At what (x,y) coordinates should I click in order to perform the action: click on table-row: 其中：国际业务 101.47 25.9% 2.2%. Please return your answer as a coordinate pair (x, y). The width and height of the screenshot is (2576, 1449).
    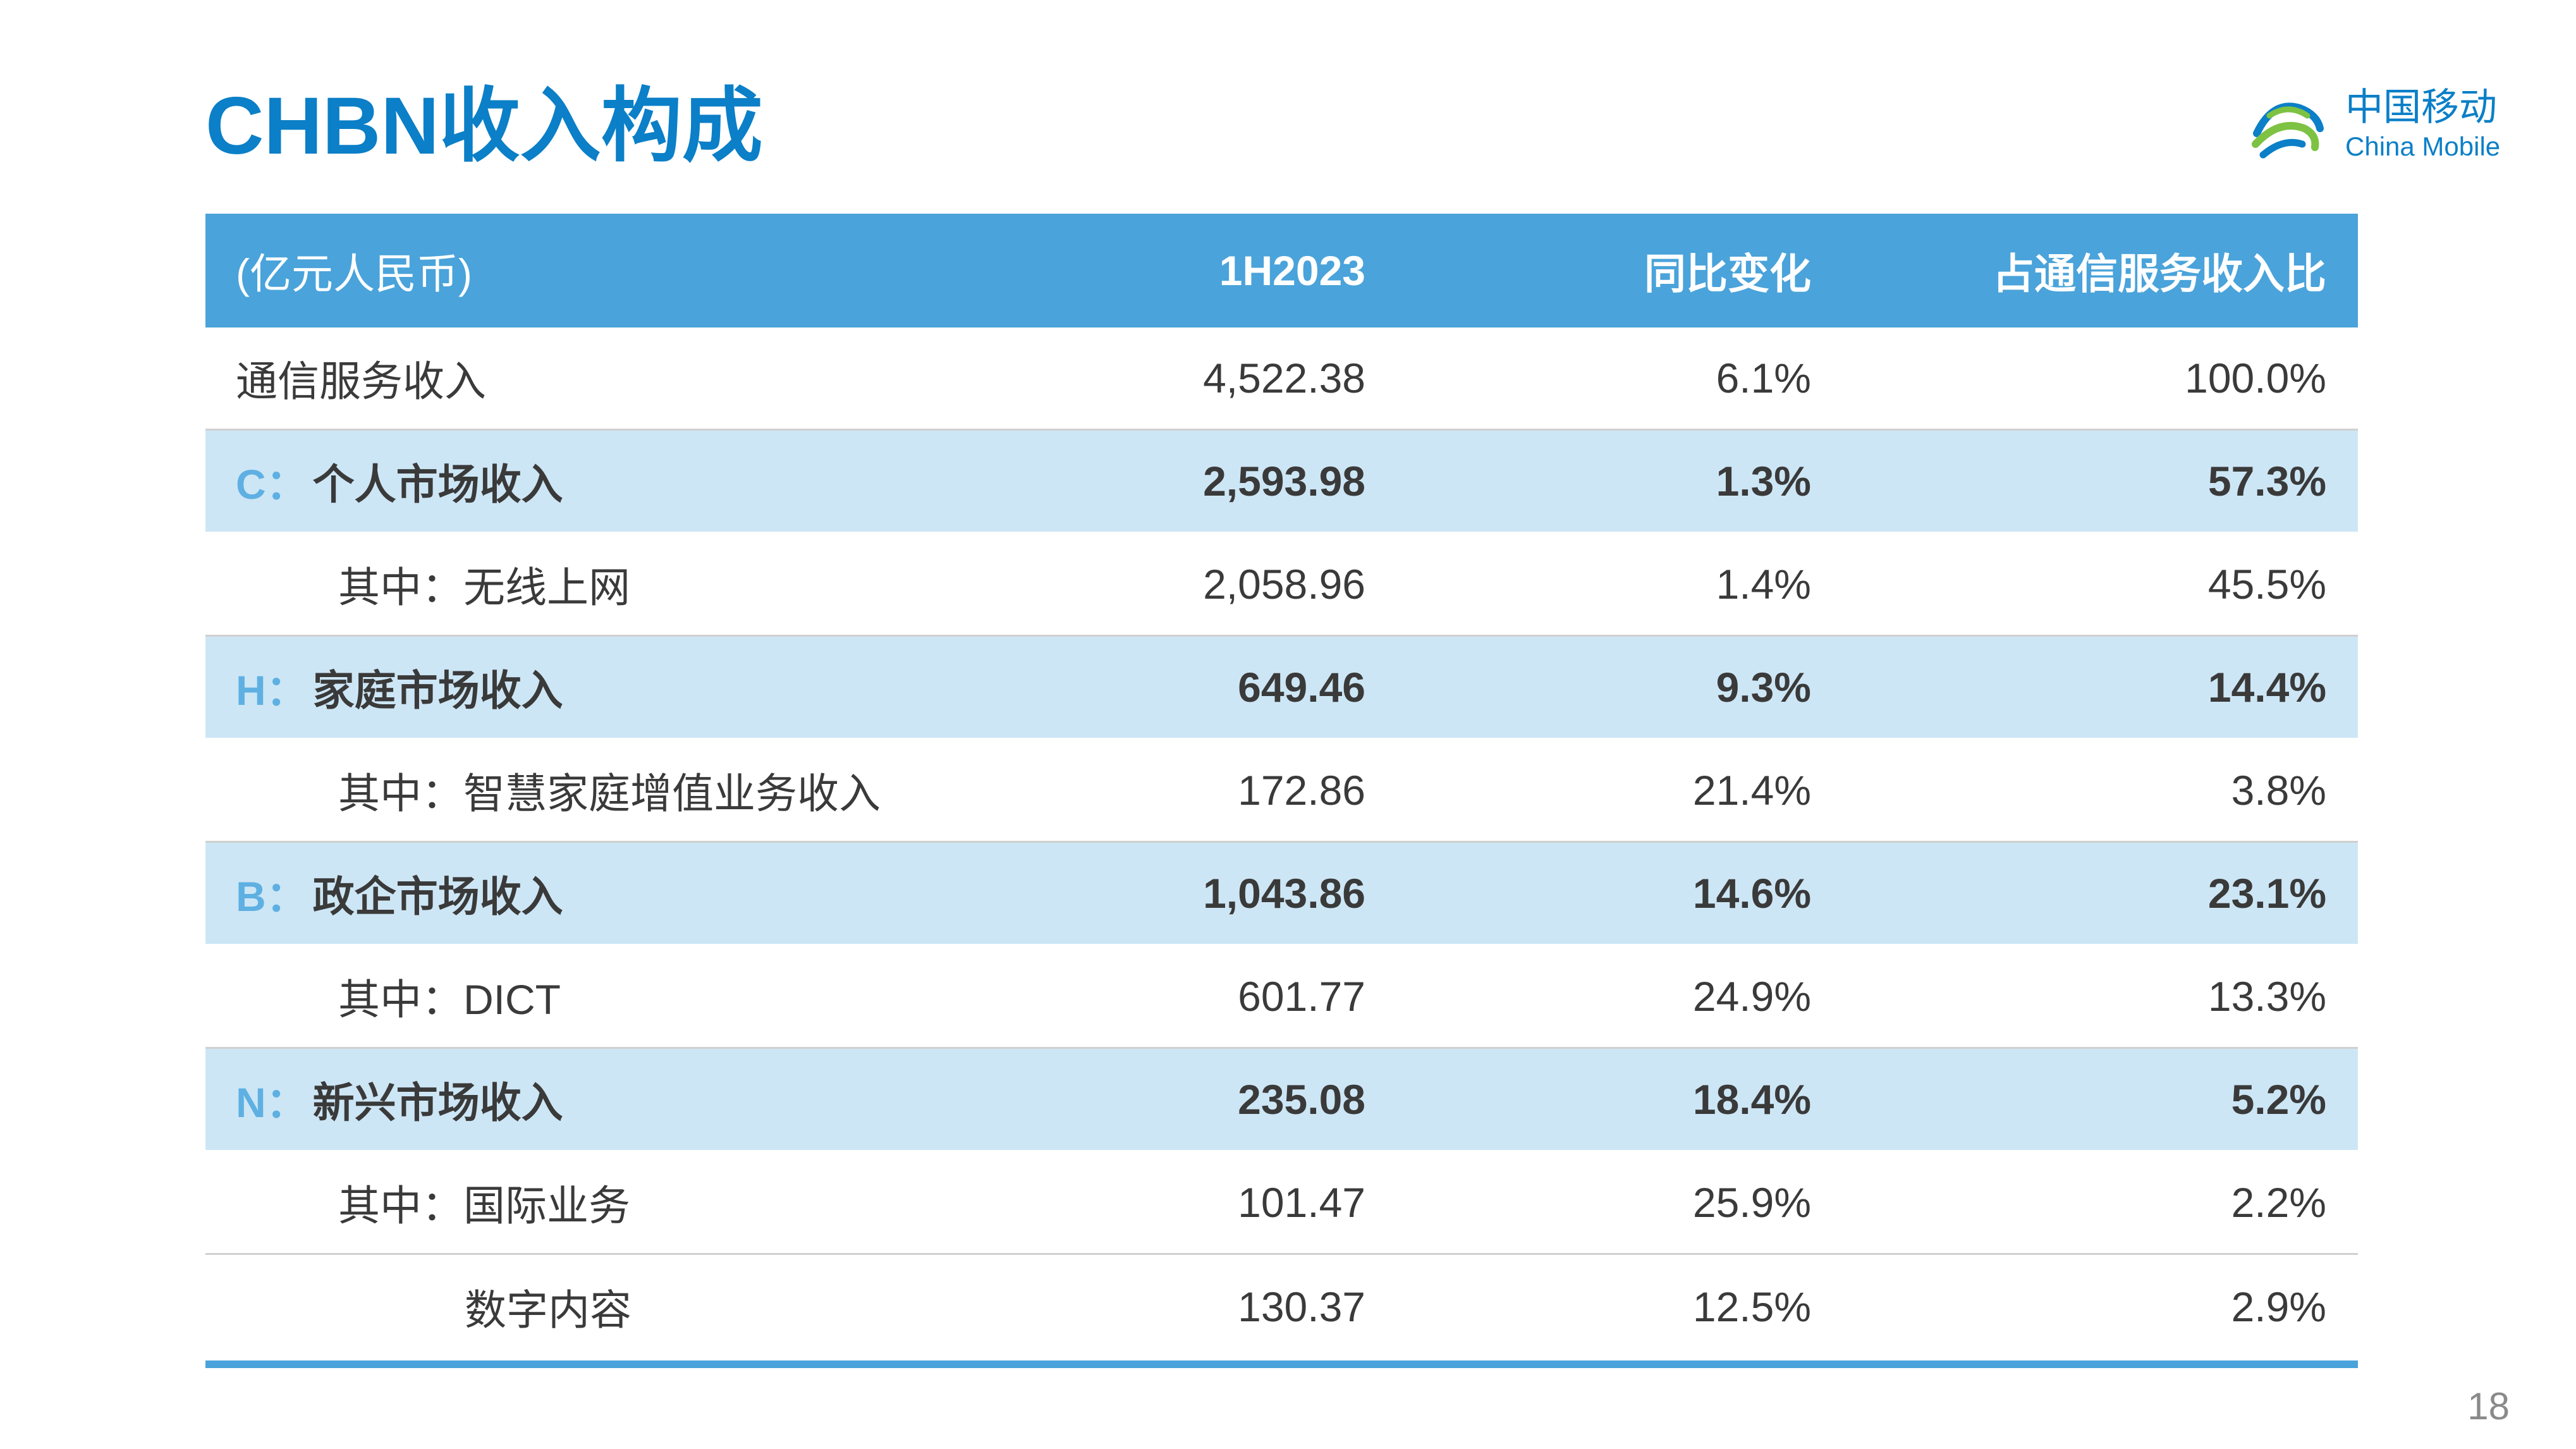
    Looking at the image, I should click on (1281, 1203).